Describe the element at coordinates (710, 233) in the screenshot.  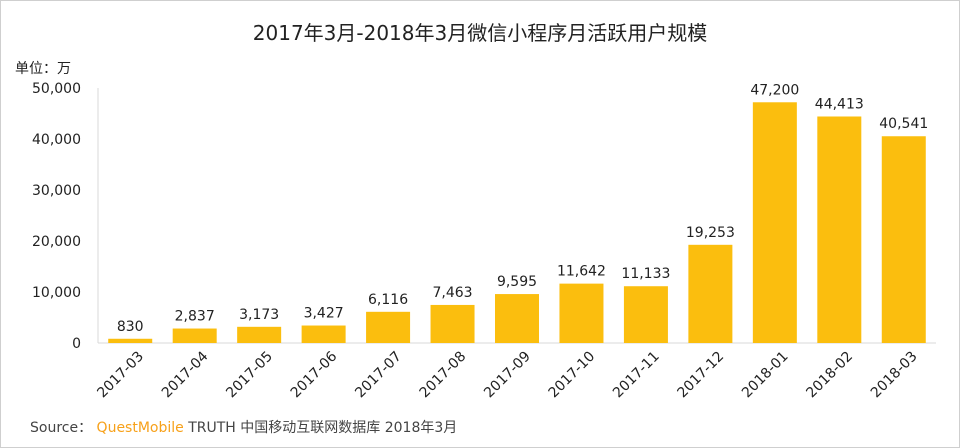
I see `data-label: 19,253` at that location.